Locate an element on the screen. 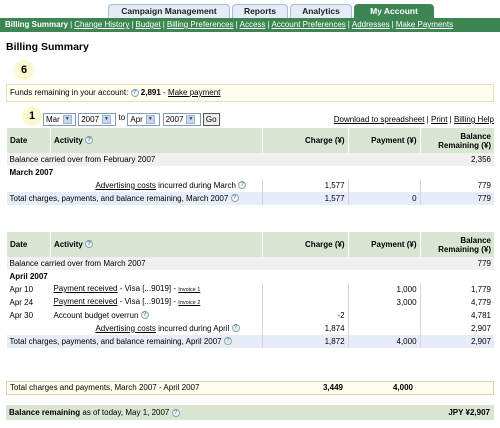 The image size is (500, 428). table-row: Balance carried over from March 2007 779 is located at coordinates (250, 263).